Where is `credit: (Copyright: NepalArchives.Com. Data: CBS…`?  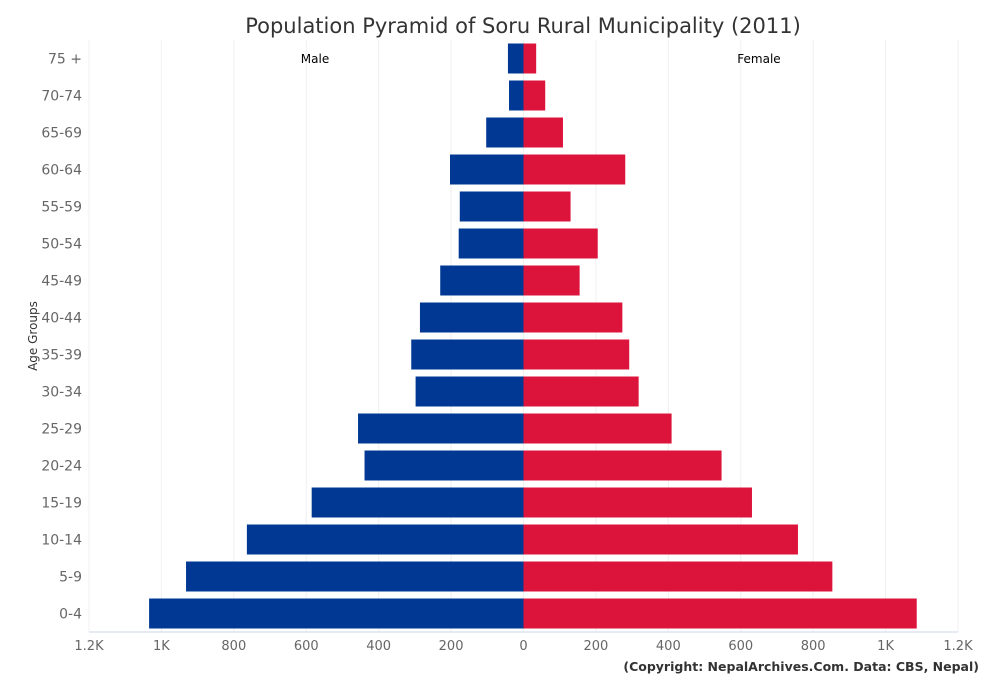
credit: (Copyright: NepalArchives.Com. Data: CBS… is located at coordinates (801, 666).